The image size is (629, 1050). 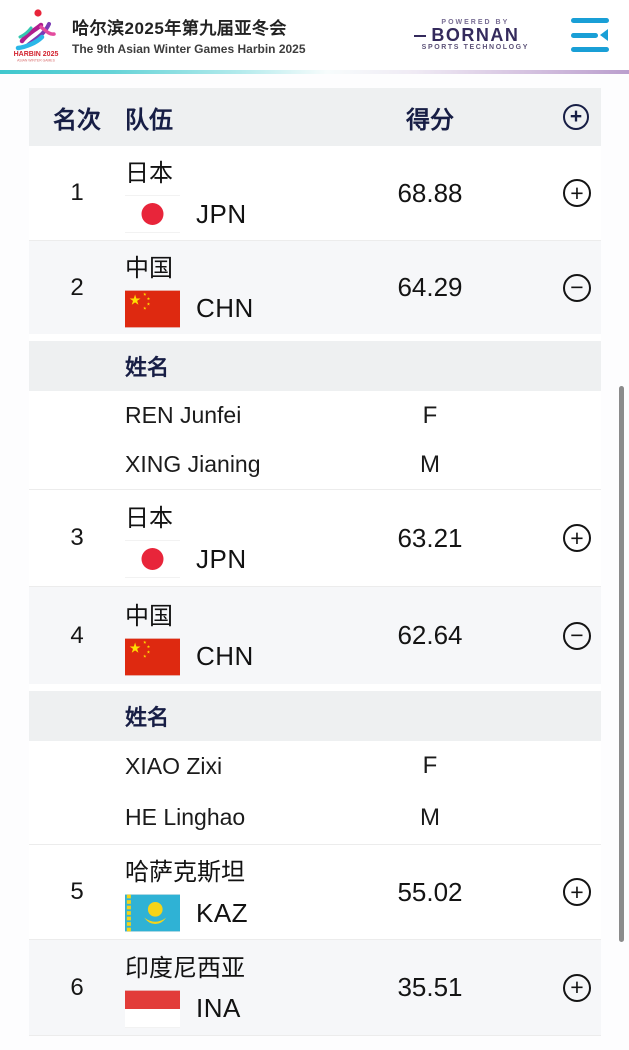 I want to click on athlete-row: REN Junfei F, so click(x=315, y=415).